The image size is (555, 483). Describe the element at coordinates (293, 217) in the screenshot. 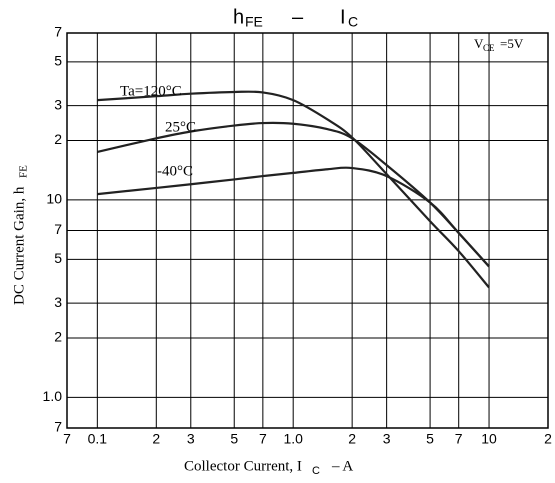

I see `curve` at that location.